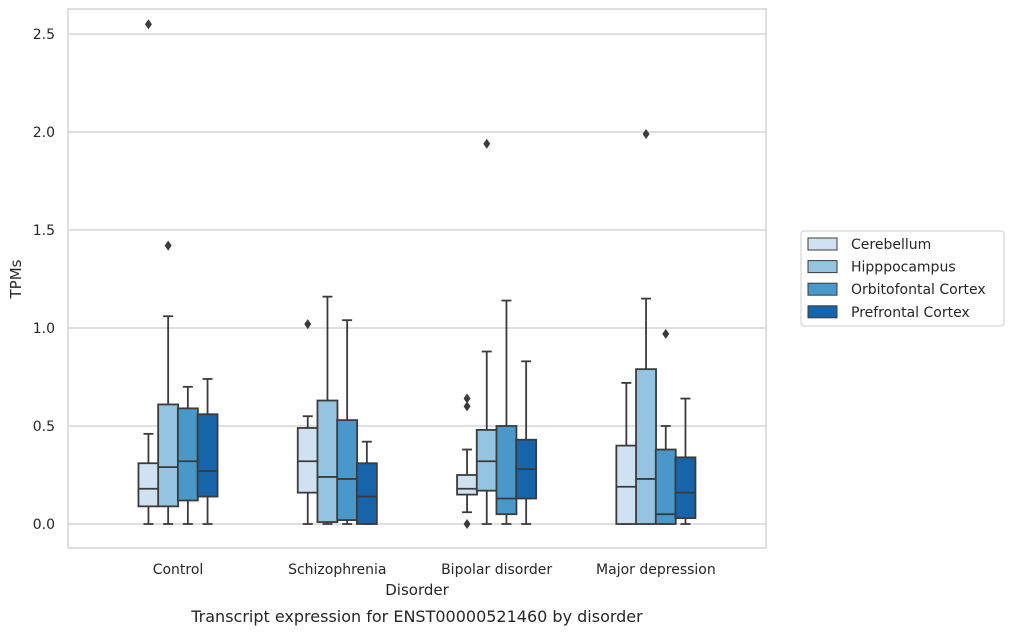  I want to click on legend-label: Hipppocampus, so click(903, 268).